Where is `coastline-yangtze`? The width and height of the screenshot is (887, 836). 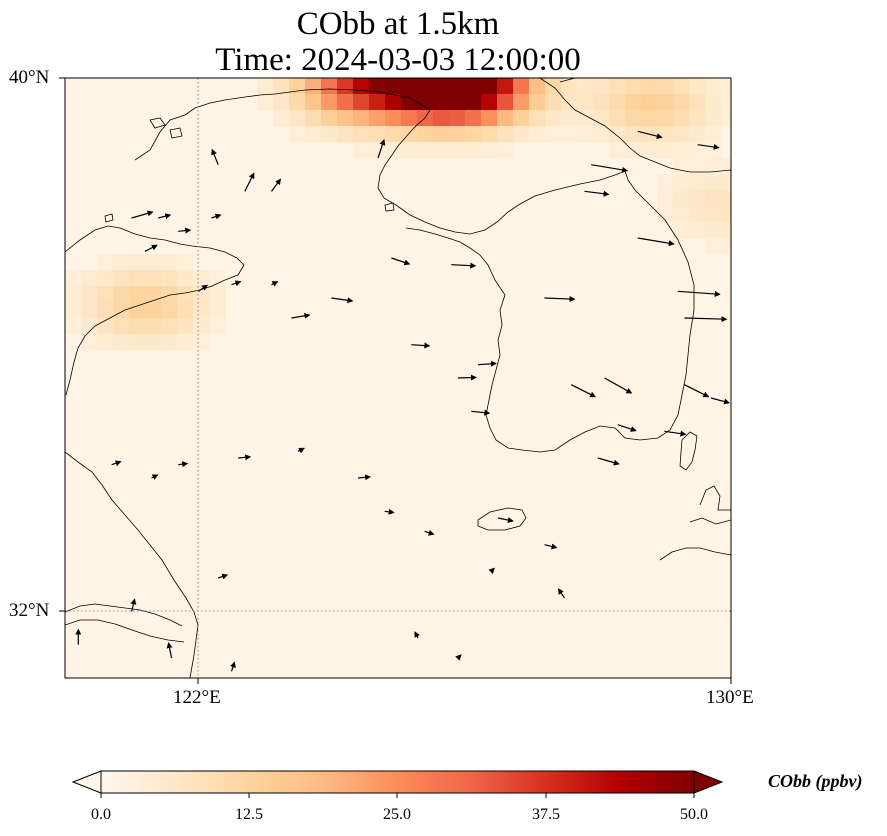 coastline-yangtze is located at coordinates (125, 623).